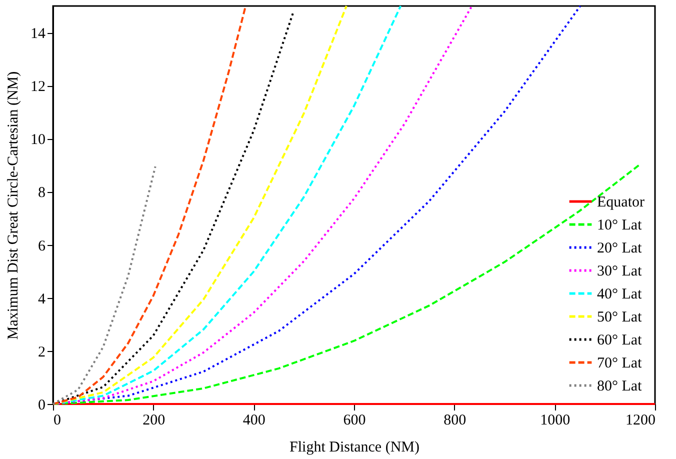 The height and width of the screenshot is (459, 676). Describe the element at coordinates (42, 406) in the screenshot. I see `y-tick-label: 0` at that location.